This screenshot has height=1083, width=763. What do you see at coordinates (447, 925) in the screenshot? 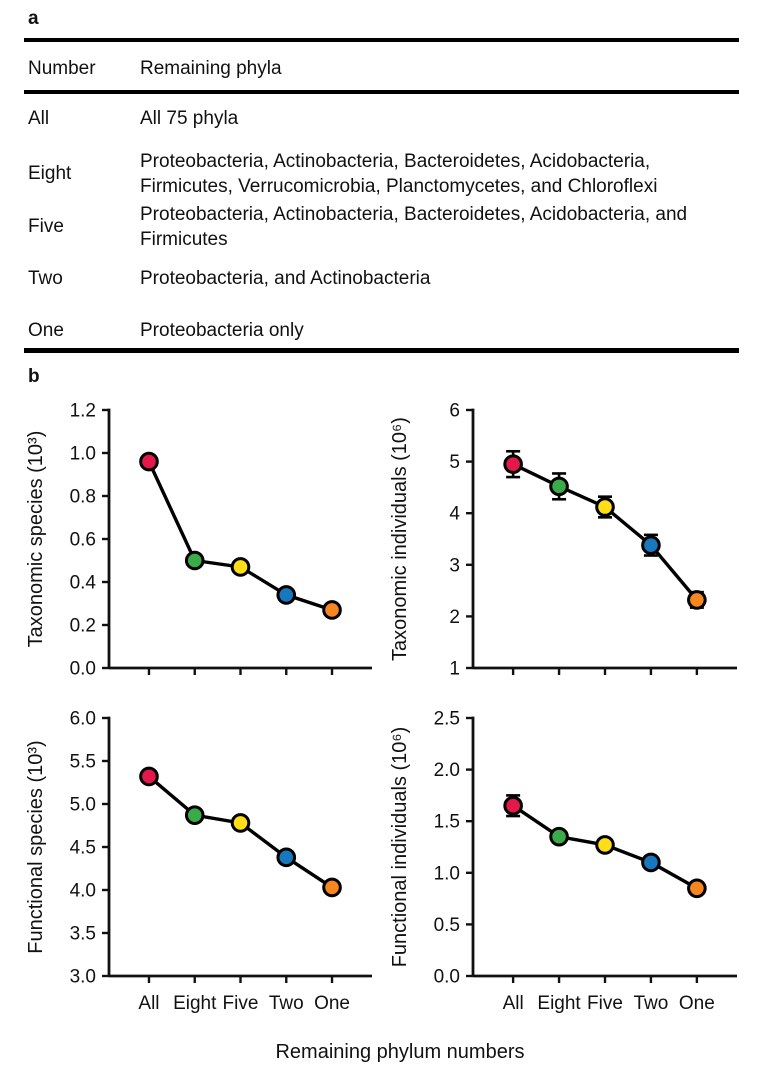
I see `y-tick-label: 0.5` at bounding box center [447, 925].